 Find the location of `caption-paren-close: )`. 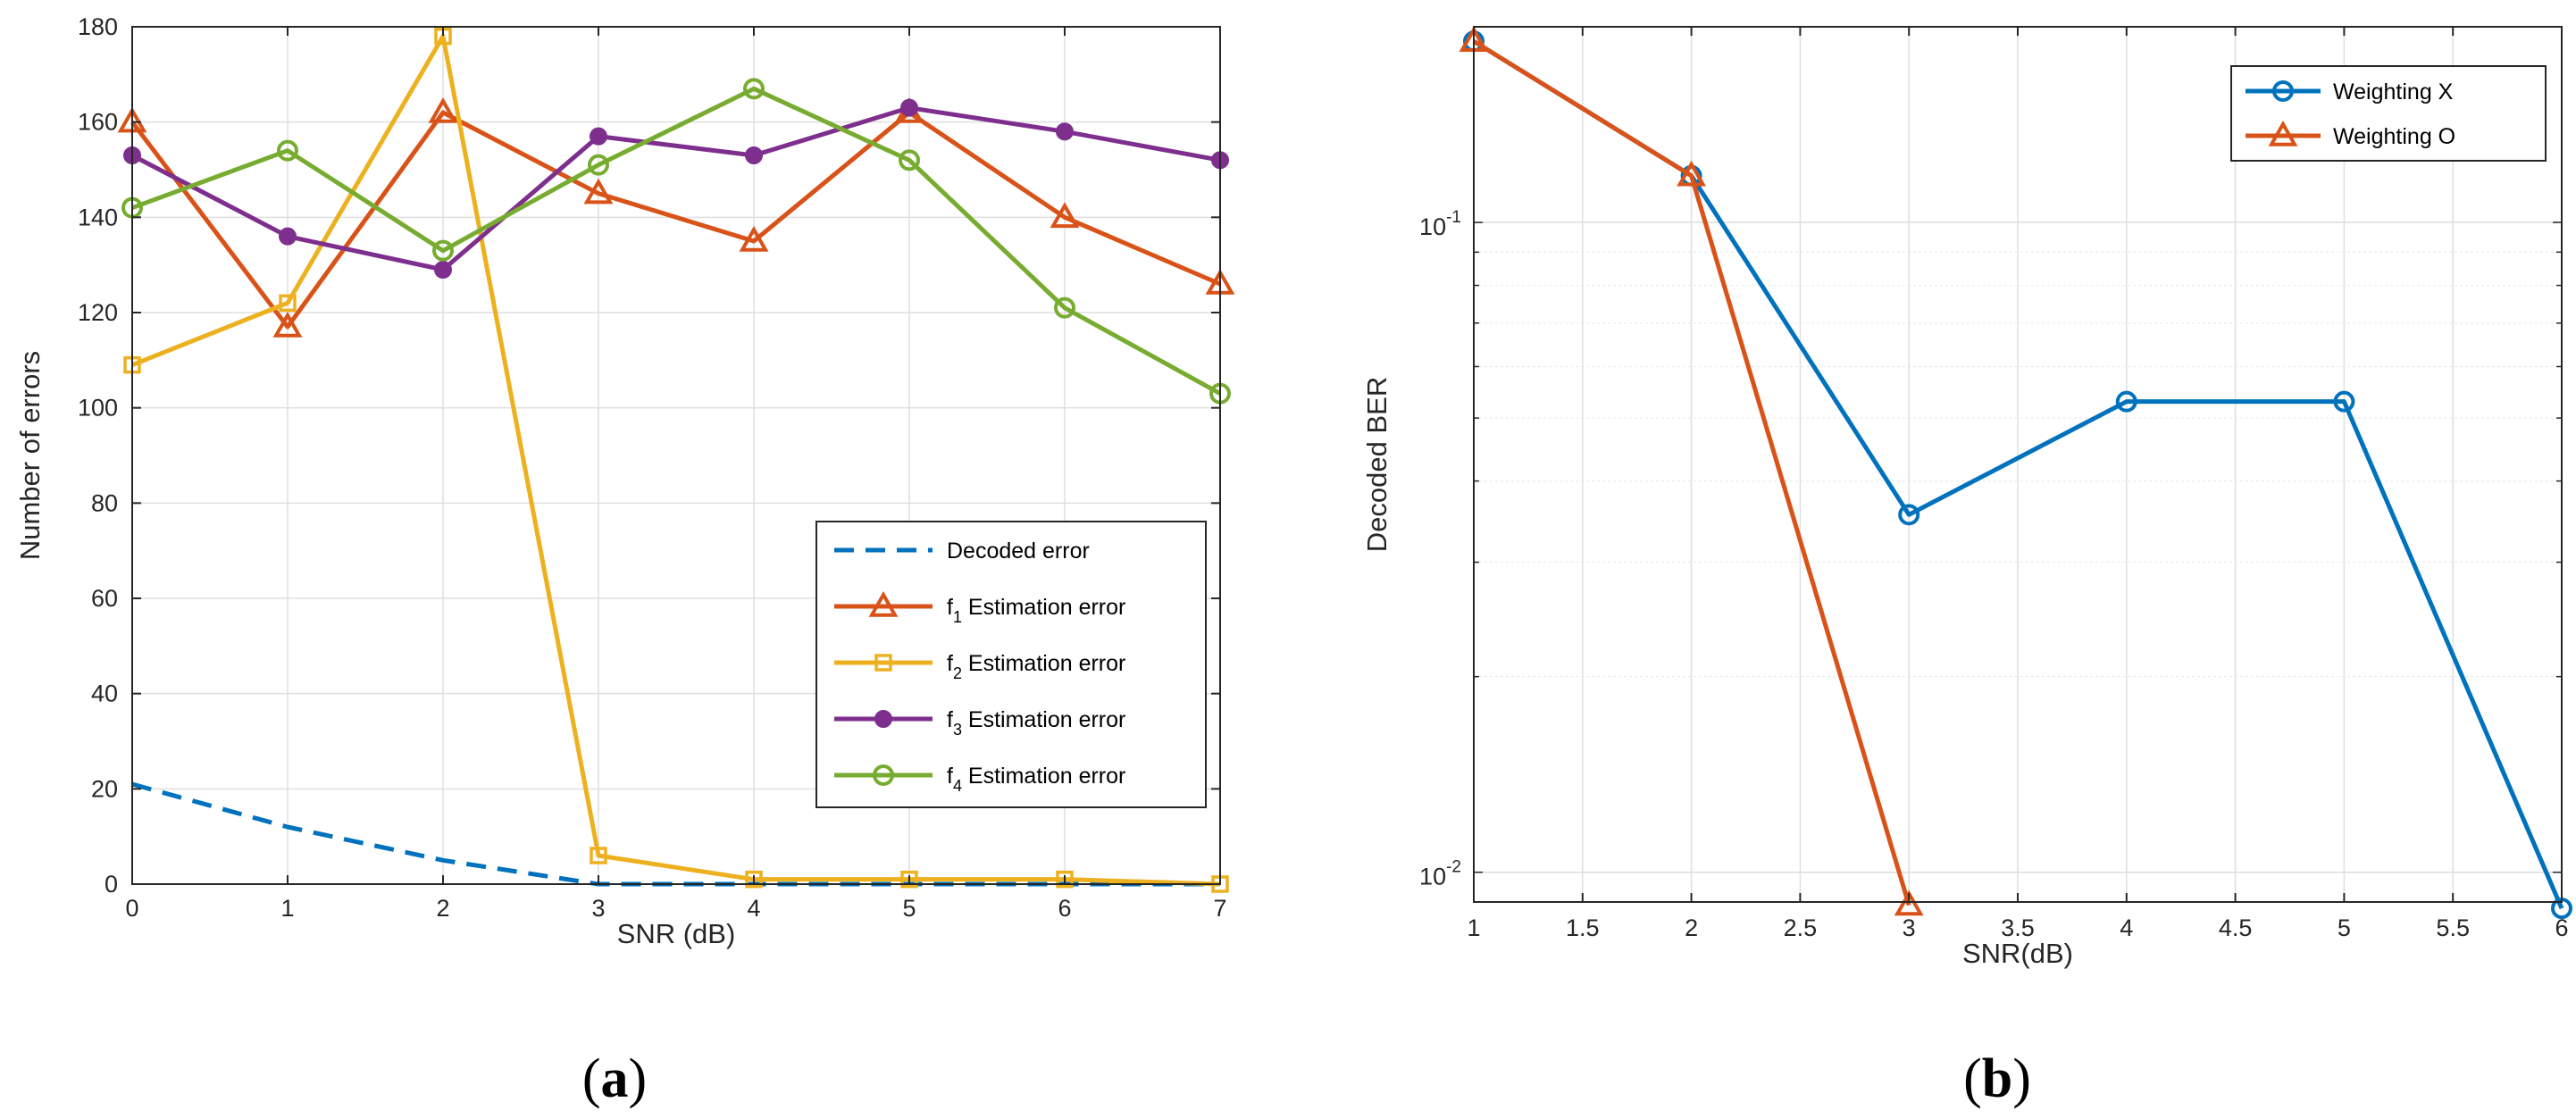

caption-paren-close: ) is located at coordinates (2022, 1078).